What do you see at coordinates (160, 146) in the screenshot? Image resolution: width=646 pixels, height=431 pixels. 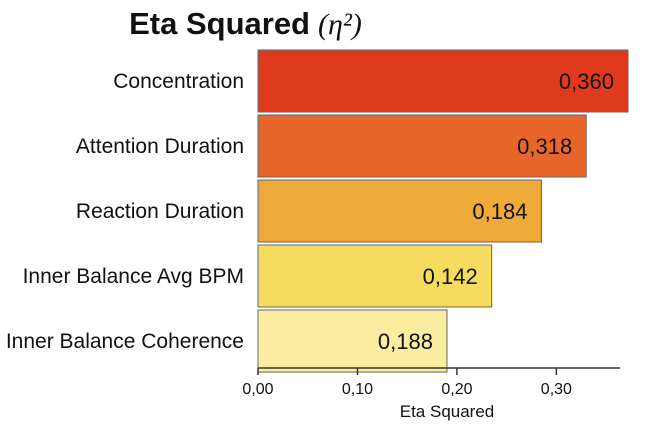 I see `category-label-1: Attention Duration` at bounding box center [160, 146].